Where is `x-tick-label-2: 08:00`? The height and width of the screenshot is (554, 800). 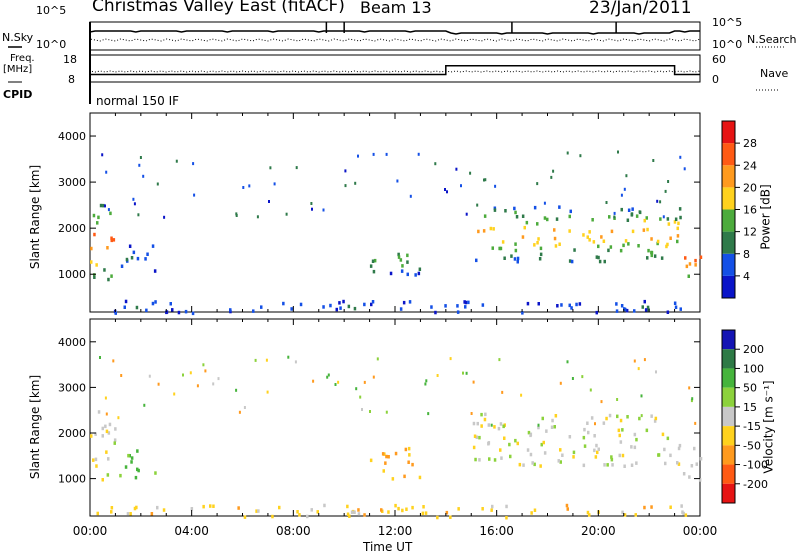 x-tick-label-2: 08:00 is located at coordinates (293, 531).